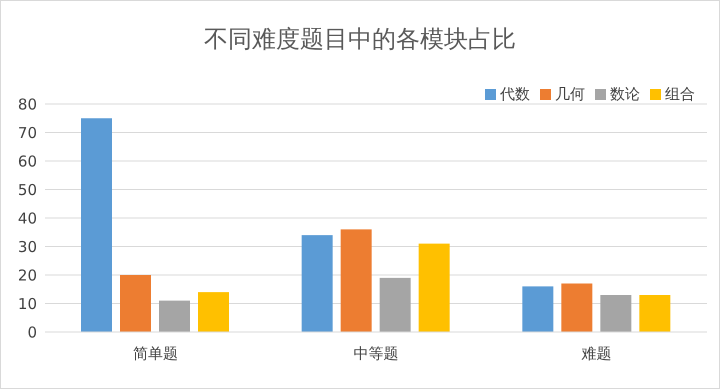 The height and width of the screenshot is (389, 720). Describe the element at coordinates (27, 133) in the screenshot. I see `y-tick-label: 70` at that location.